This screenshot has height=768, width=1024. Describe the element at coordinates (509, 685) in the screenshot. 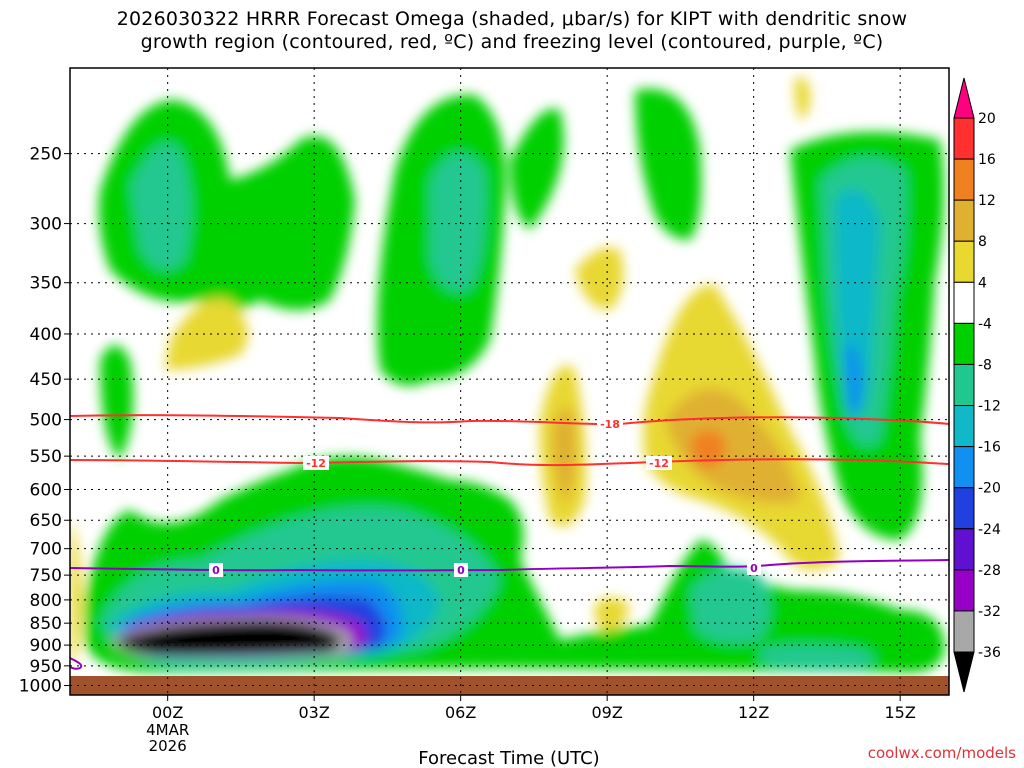

I see `terrain-band` at that location.